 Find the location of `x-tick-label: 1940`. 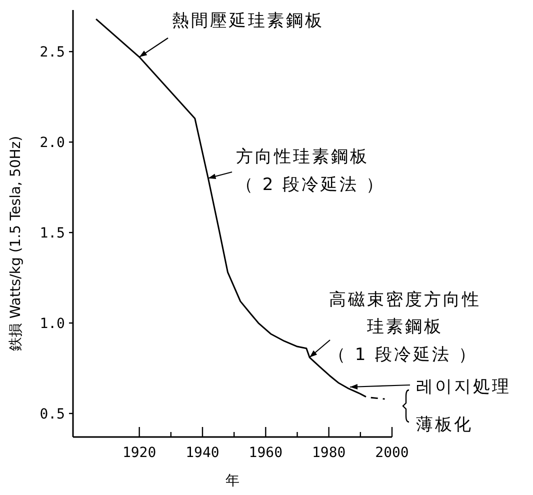

x-tick-label: 1940 is located at coordinates (203, 453).